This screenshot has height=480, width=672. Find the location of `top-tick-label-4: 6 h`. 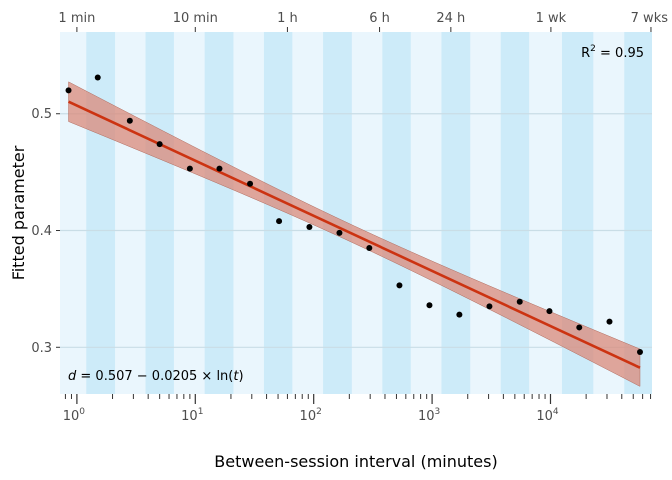

top-tick-label-4: 6 h is located at coordinates (379, 18).